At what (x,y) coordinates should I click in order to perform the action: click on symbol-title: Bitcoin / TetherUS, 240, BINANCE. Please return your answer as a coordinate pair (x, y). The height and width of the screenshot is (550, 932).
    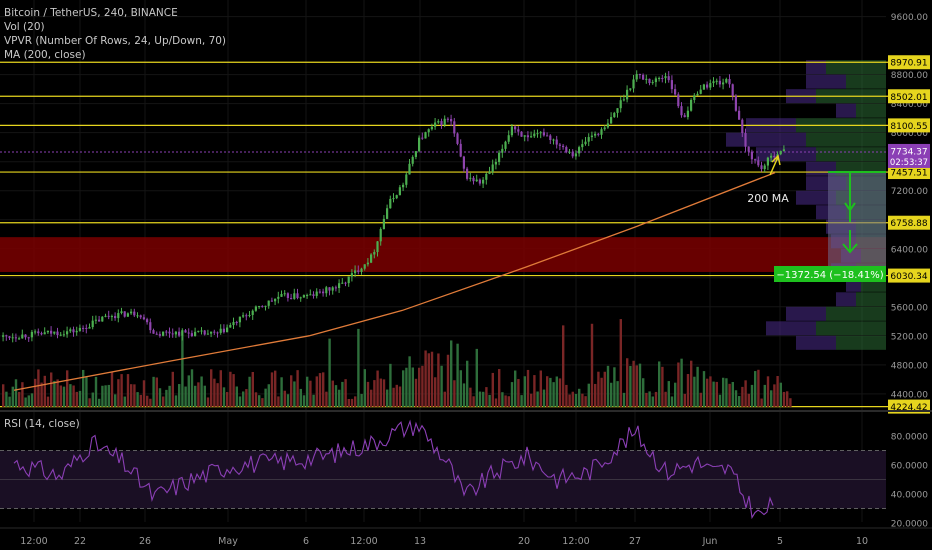
    Looking at the image, I should click on (91, 13).